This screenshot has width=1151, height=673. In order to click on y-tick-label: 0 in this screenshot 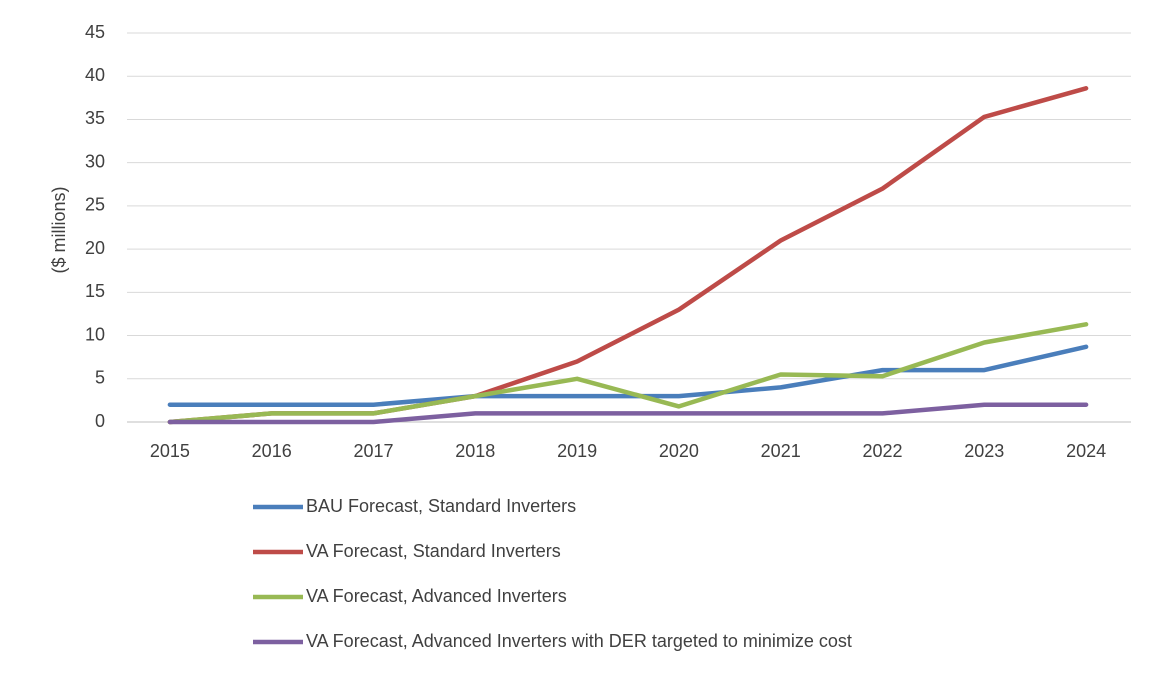, I will do `click(100, 421)`.